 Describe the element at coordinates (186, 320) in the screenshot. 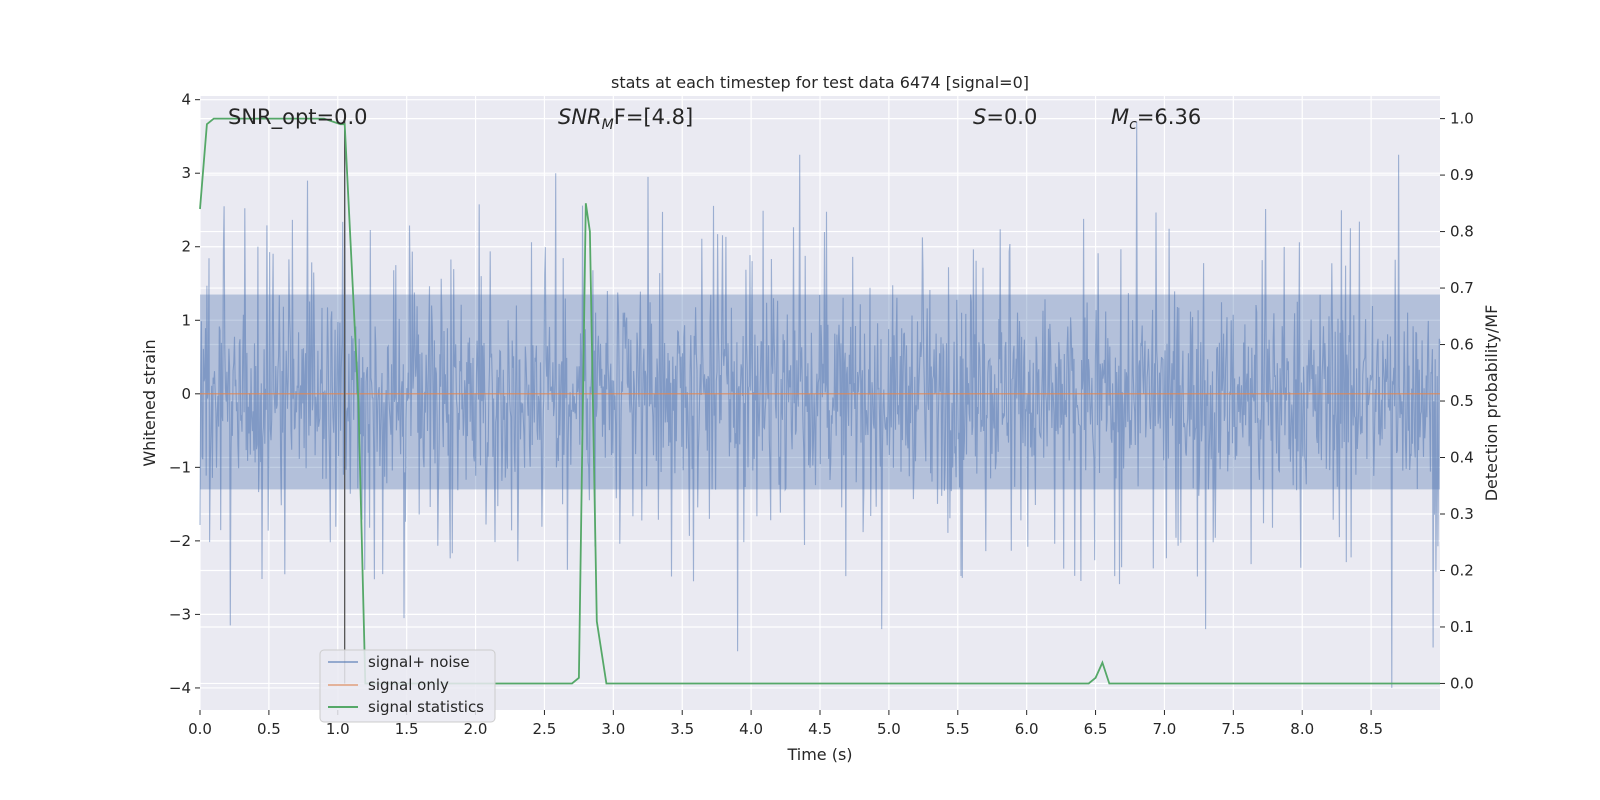

I see `y-tick-label: 1` at that location.